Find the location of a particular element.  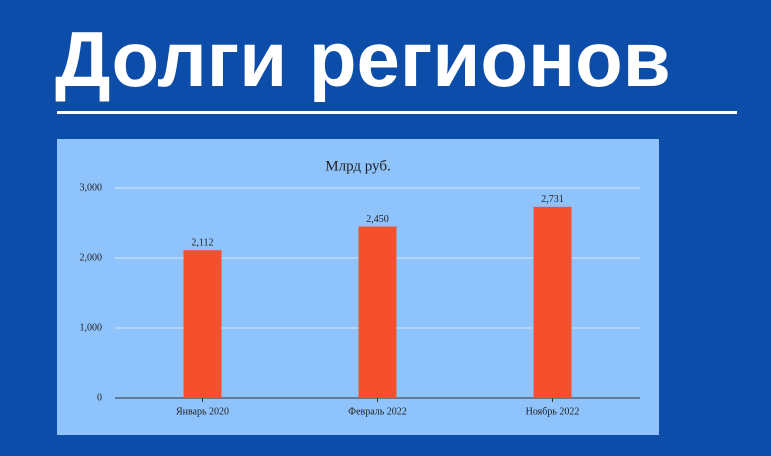

title-underline is located at coordinates (397, 112).